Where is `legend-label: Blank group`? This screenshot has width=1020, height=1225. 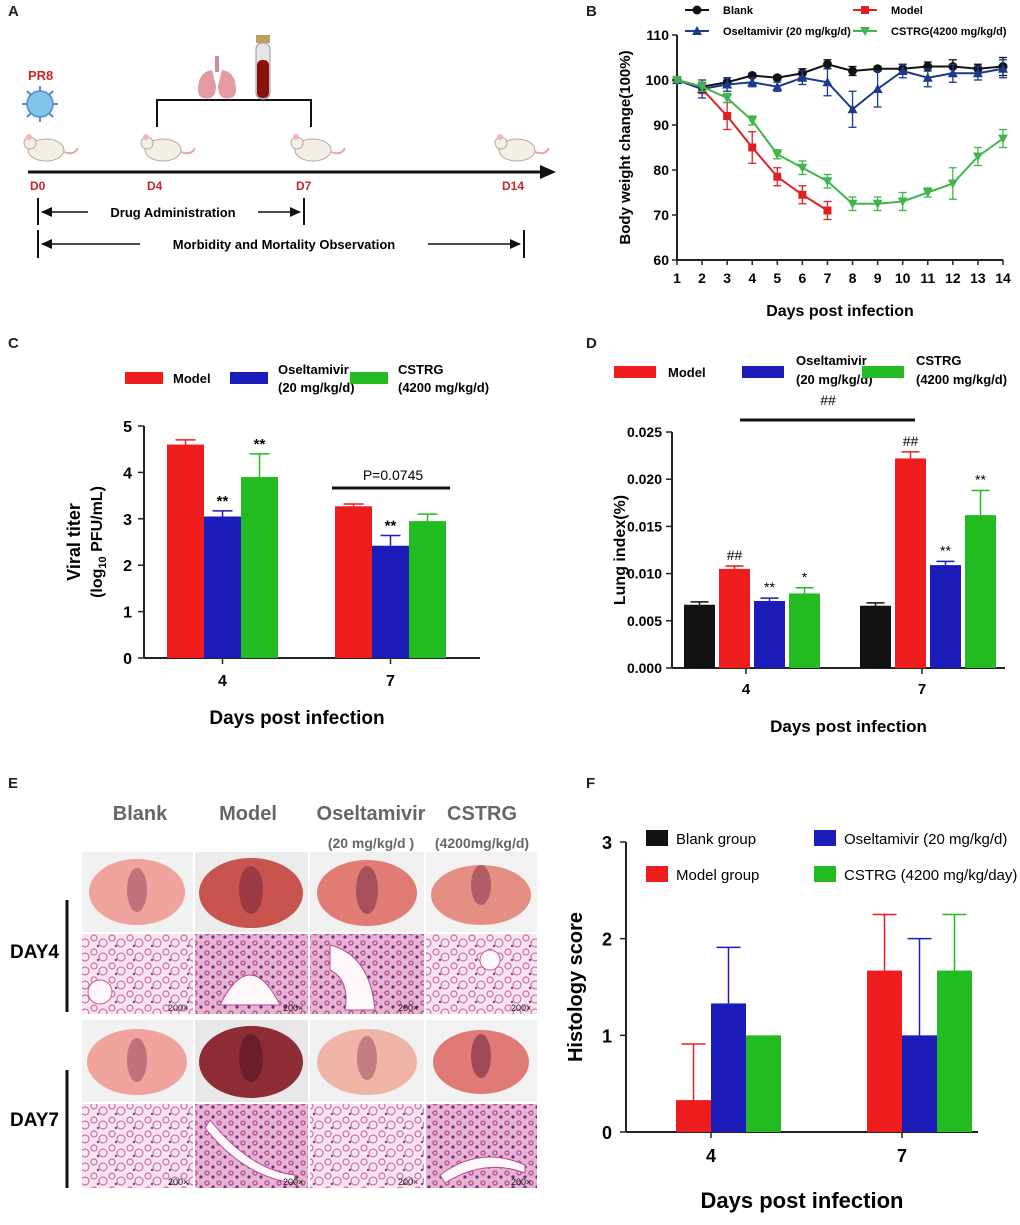
legend-label: Blank group is located at coordinates (716, 839).